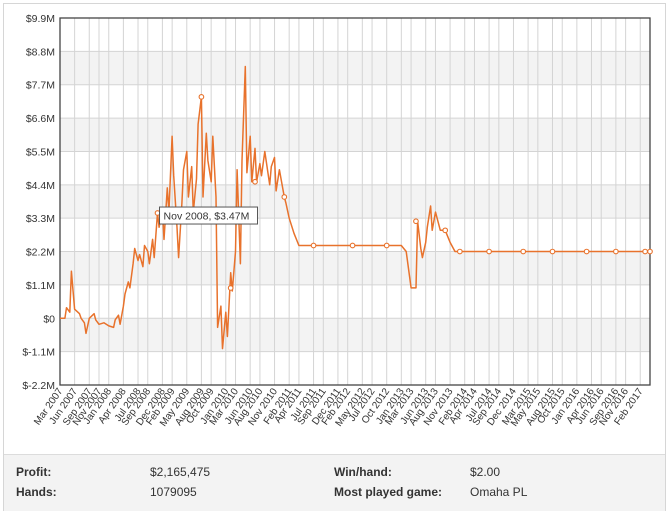 Image resolution: width=669 pixels, height=514 pixels. What do you see at coordinates (388, 492) in the screenshot?
I see `most-played-game-label: Most played game:` at bounding box center [388, 492].